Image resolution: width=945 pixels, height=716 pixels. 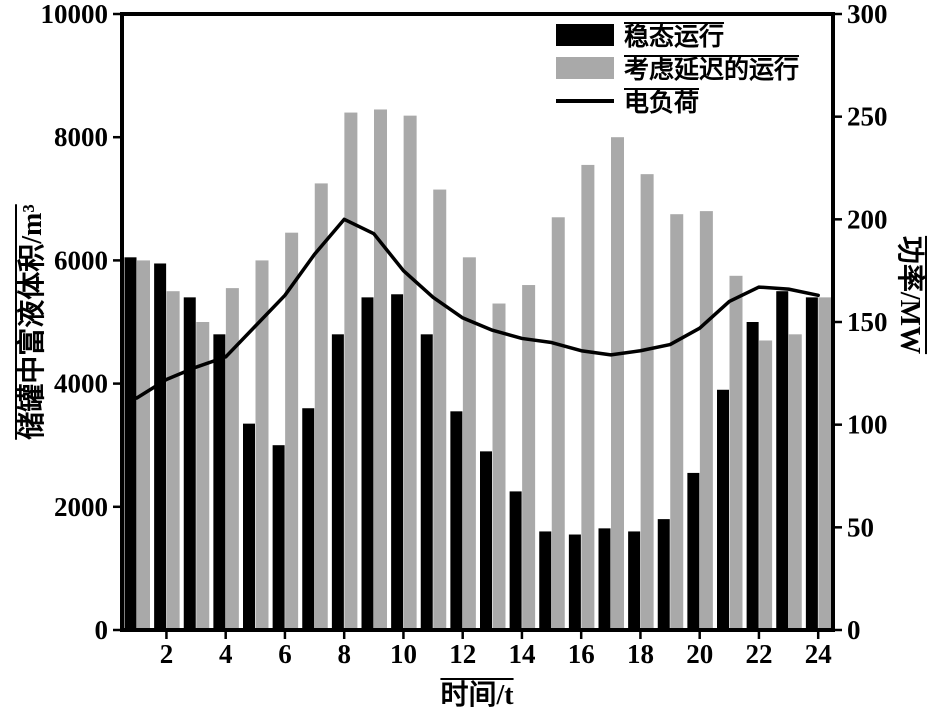 I want to click on left-tick-label: 6000, so click(x=81, y=260).